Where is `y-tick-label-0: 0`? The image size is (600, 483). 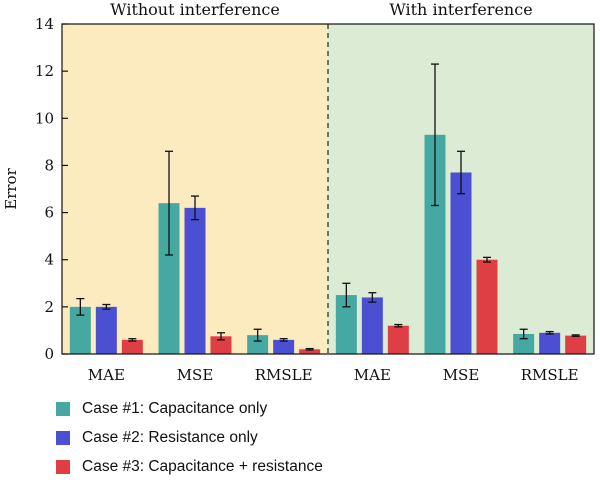
y-tick-label-0: 0 is located at coordinates (49, 354).